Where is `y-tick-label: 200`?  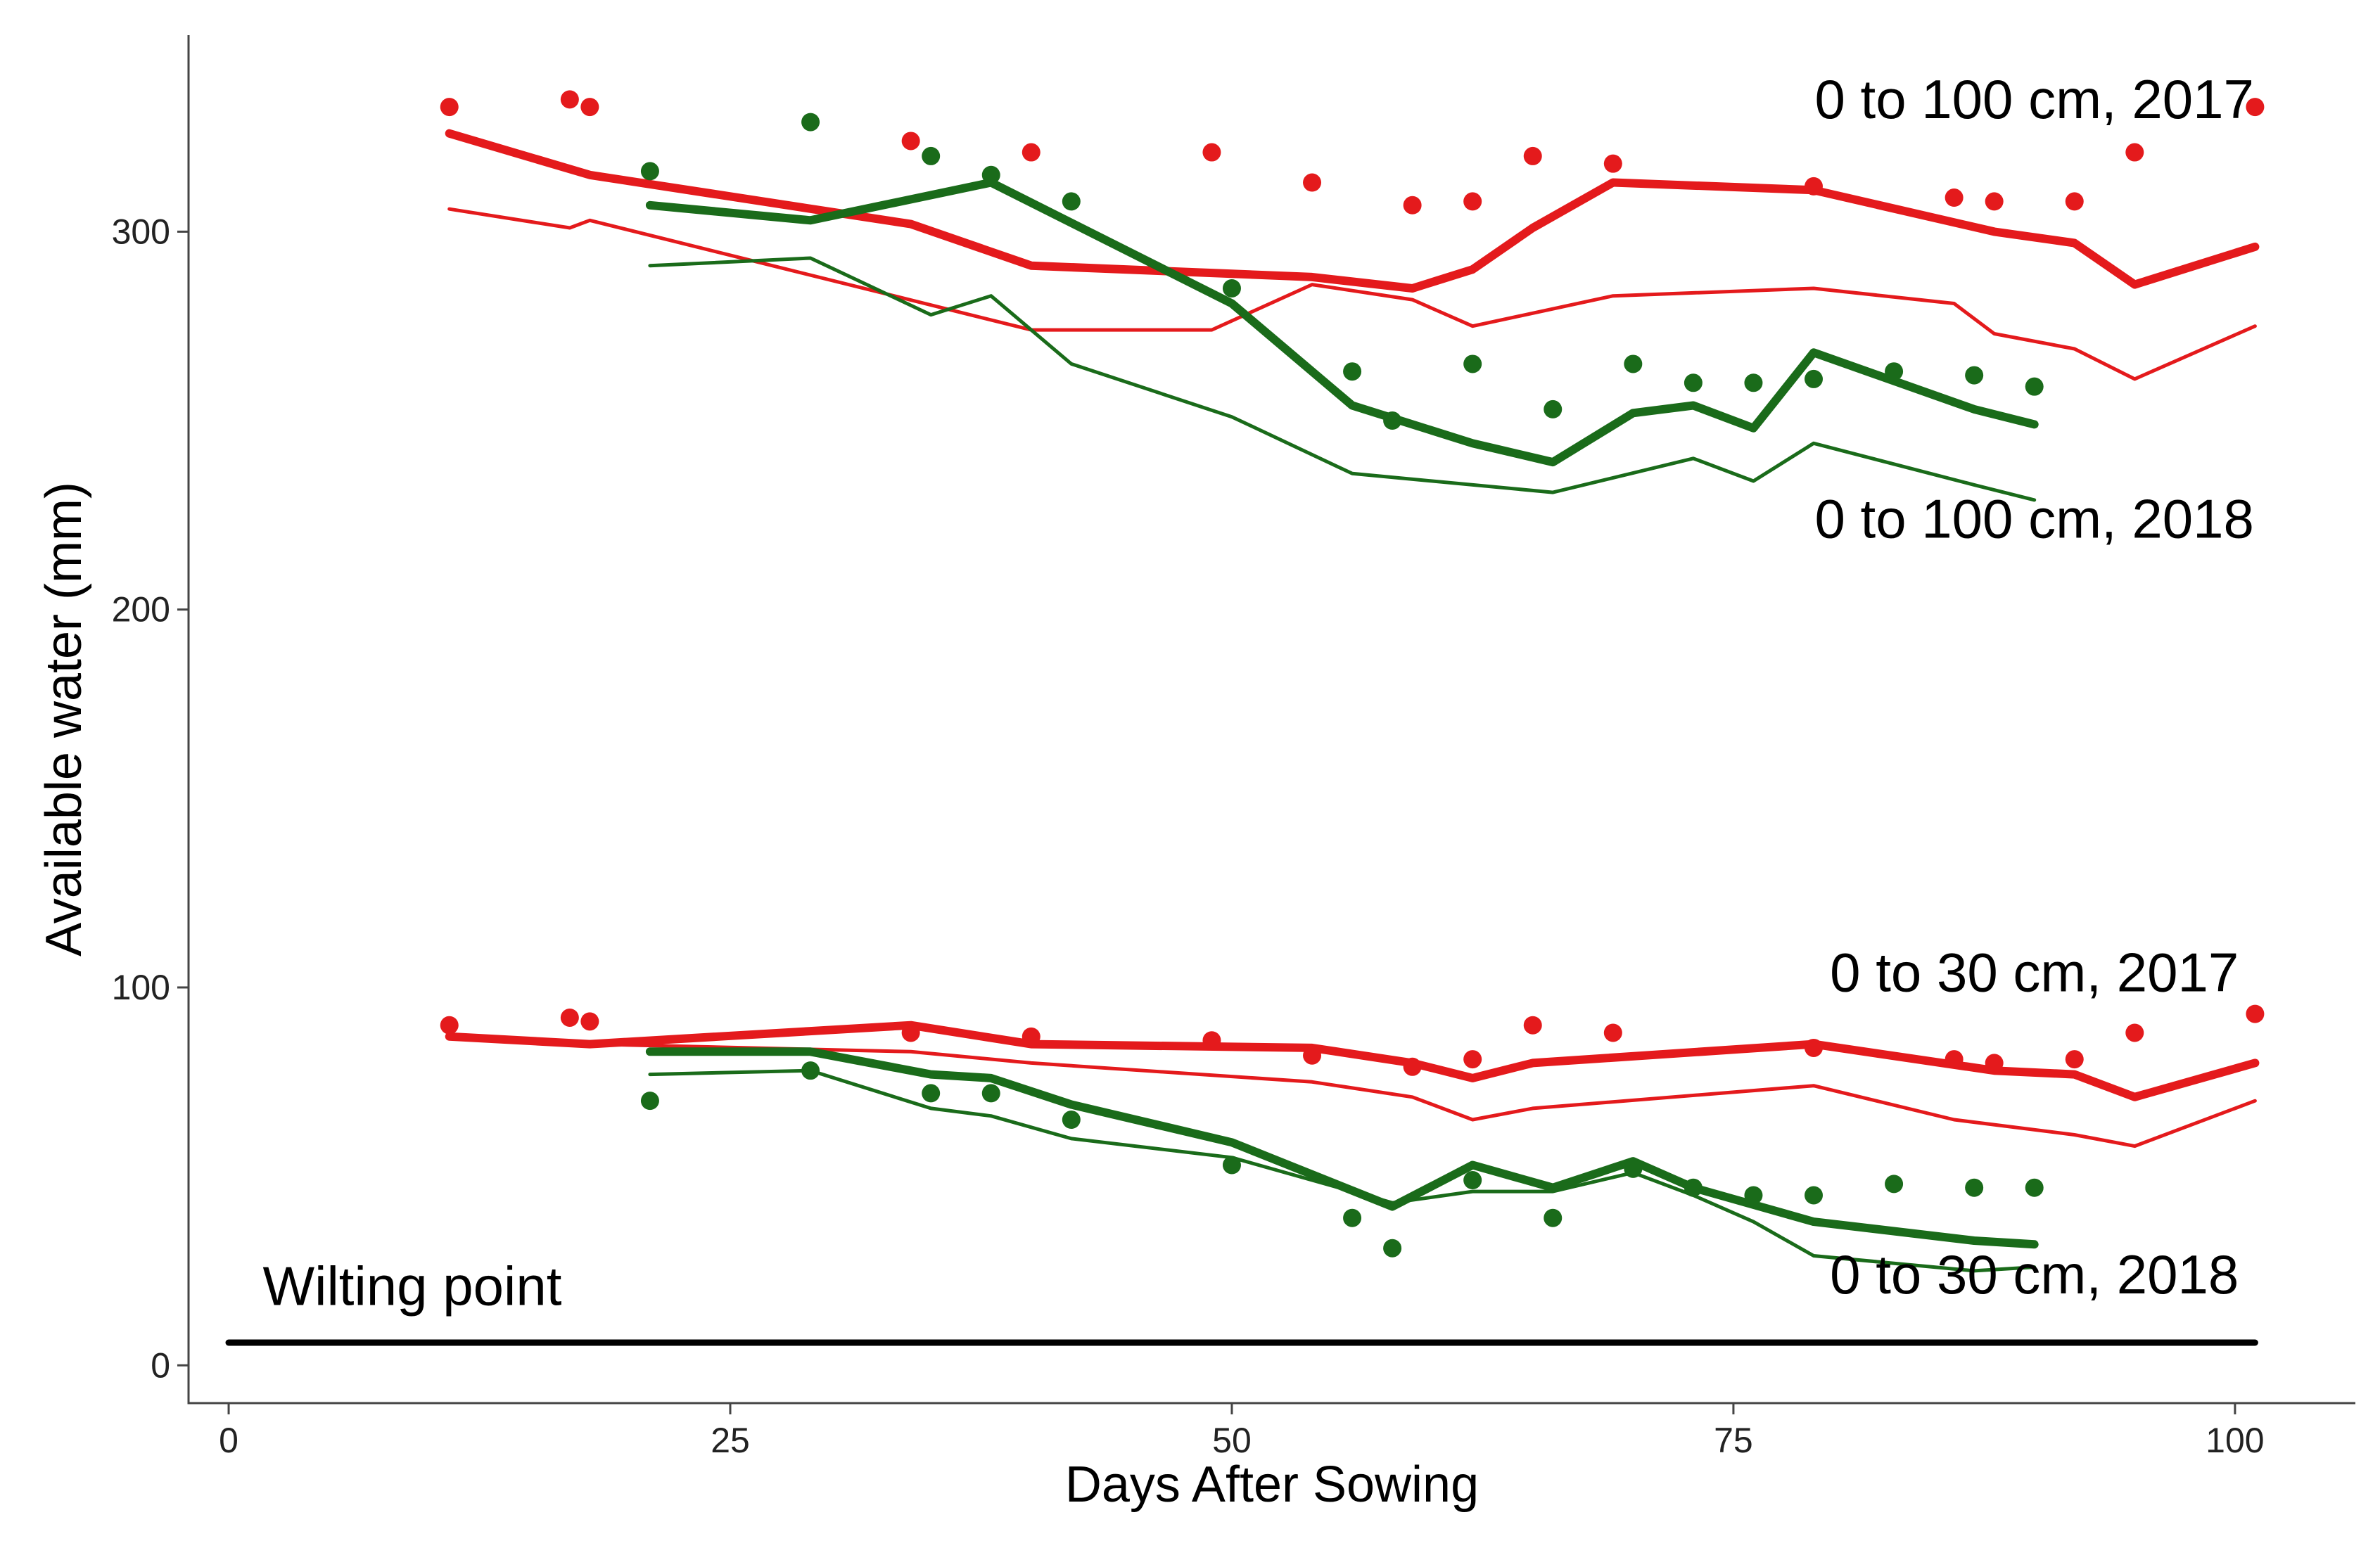 y-tick-label: 200 is located at coordinates (141, 609).